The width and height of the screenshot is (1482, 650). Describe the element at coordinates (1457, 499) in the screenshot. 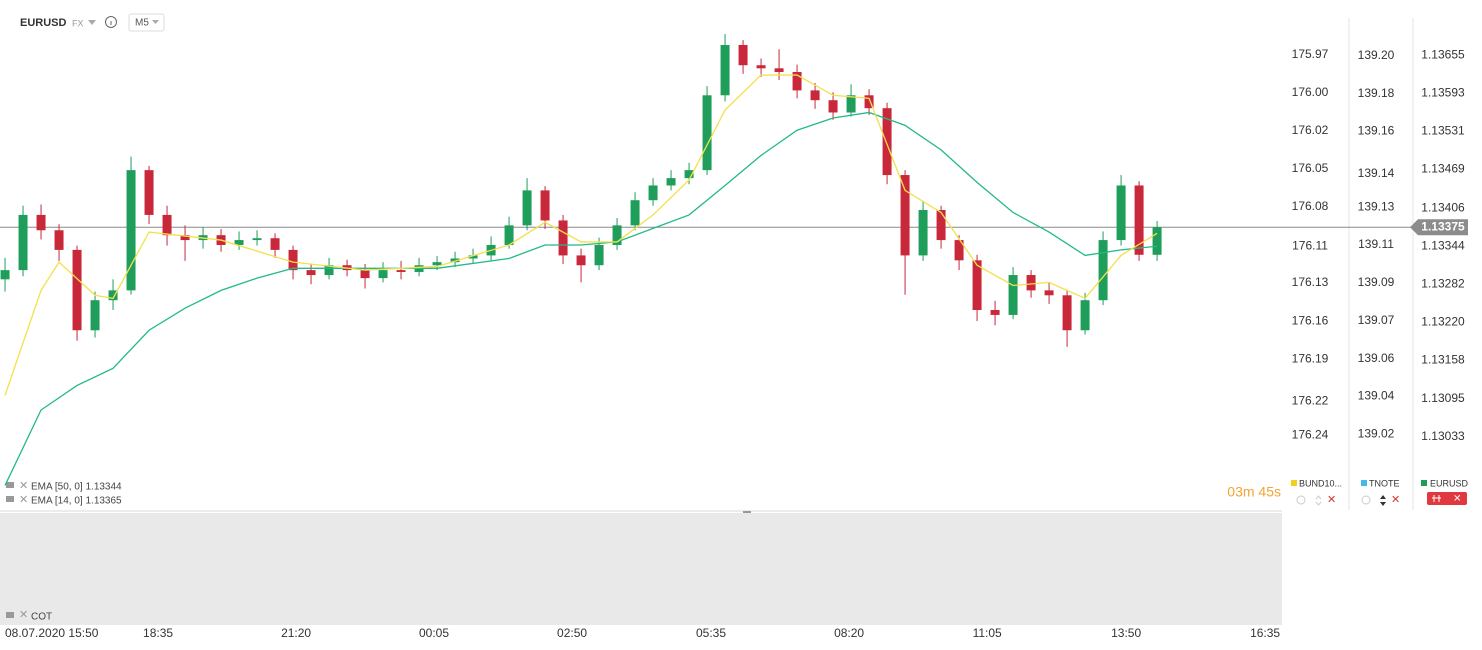

I see `axis-button-close: ✕` at that location.